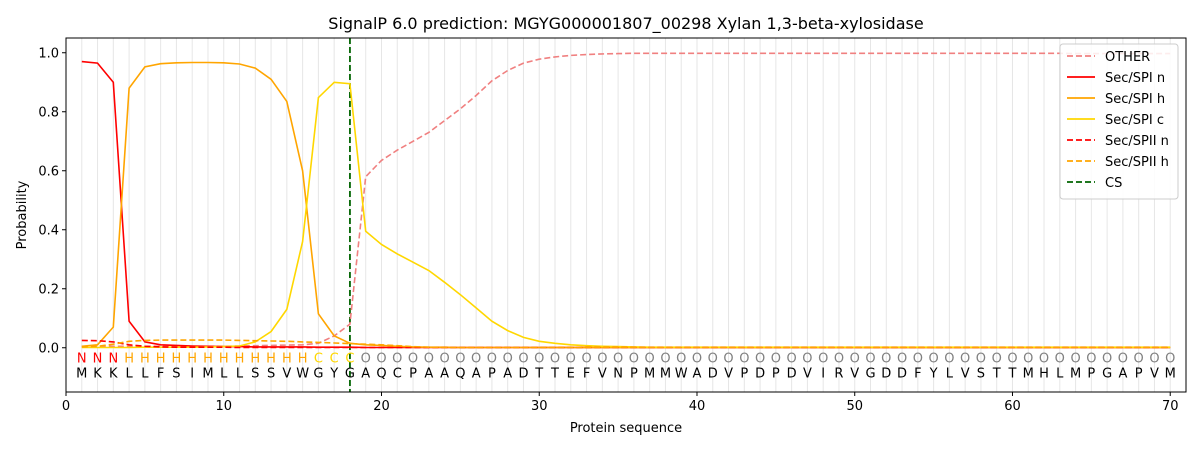 The height and width of the screenshot is (450, 1200). Describe the element at coordinates (571, 373) in the screenshot. I see `sequence-residue: E` at that location.